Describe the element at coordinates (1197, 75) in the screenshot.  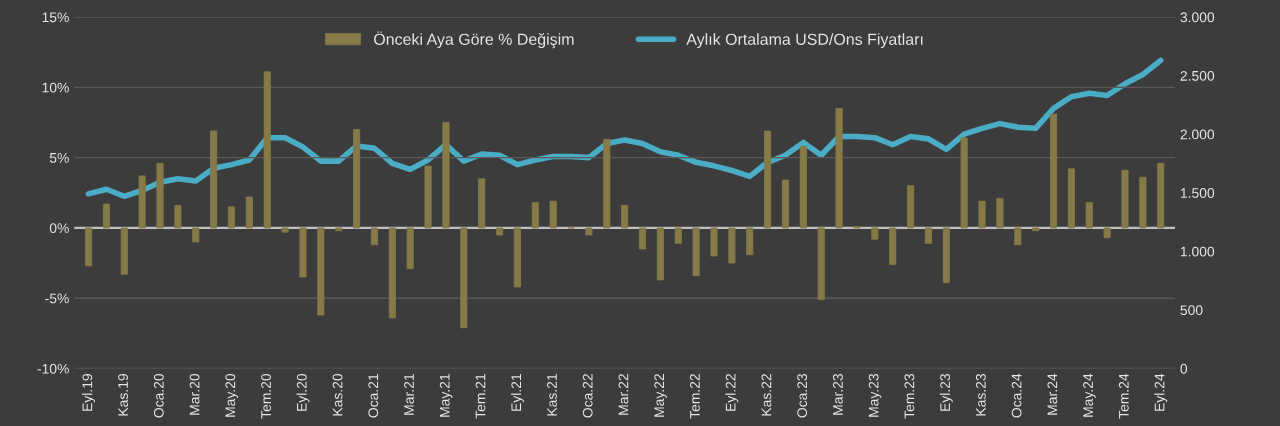
I see `y2-tick-label: 2.500` at that location.